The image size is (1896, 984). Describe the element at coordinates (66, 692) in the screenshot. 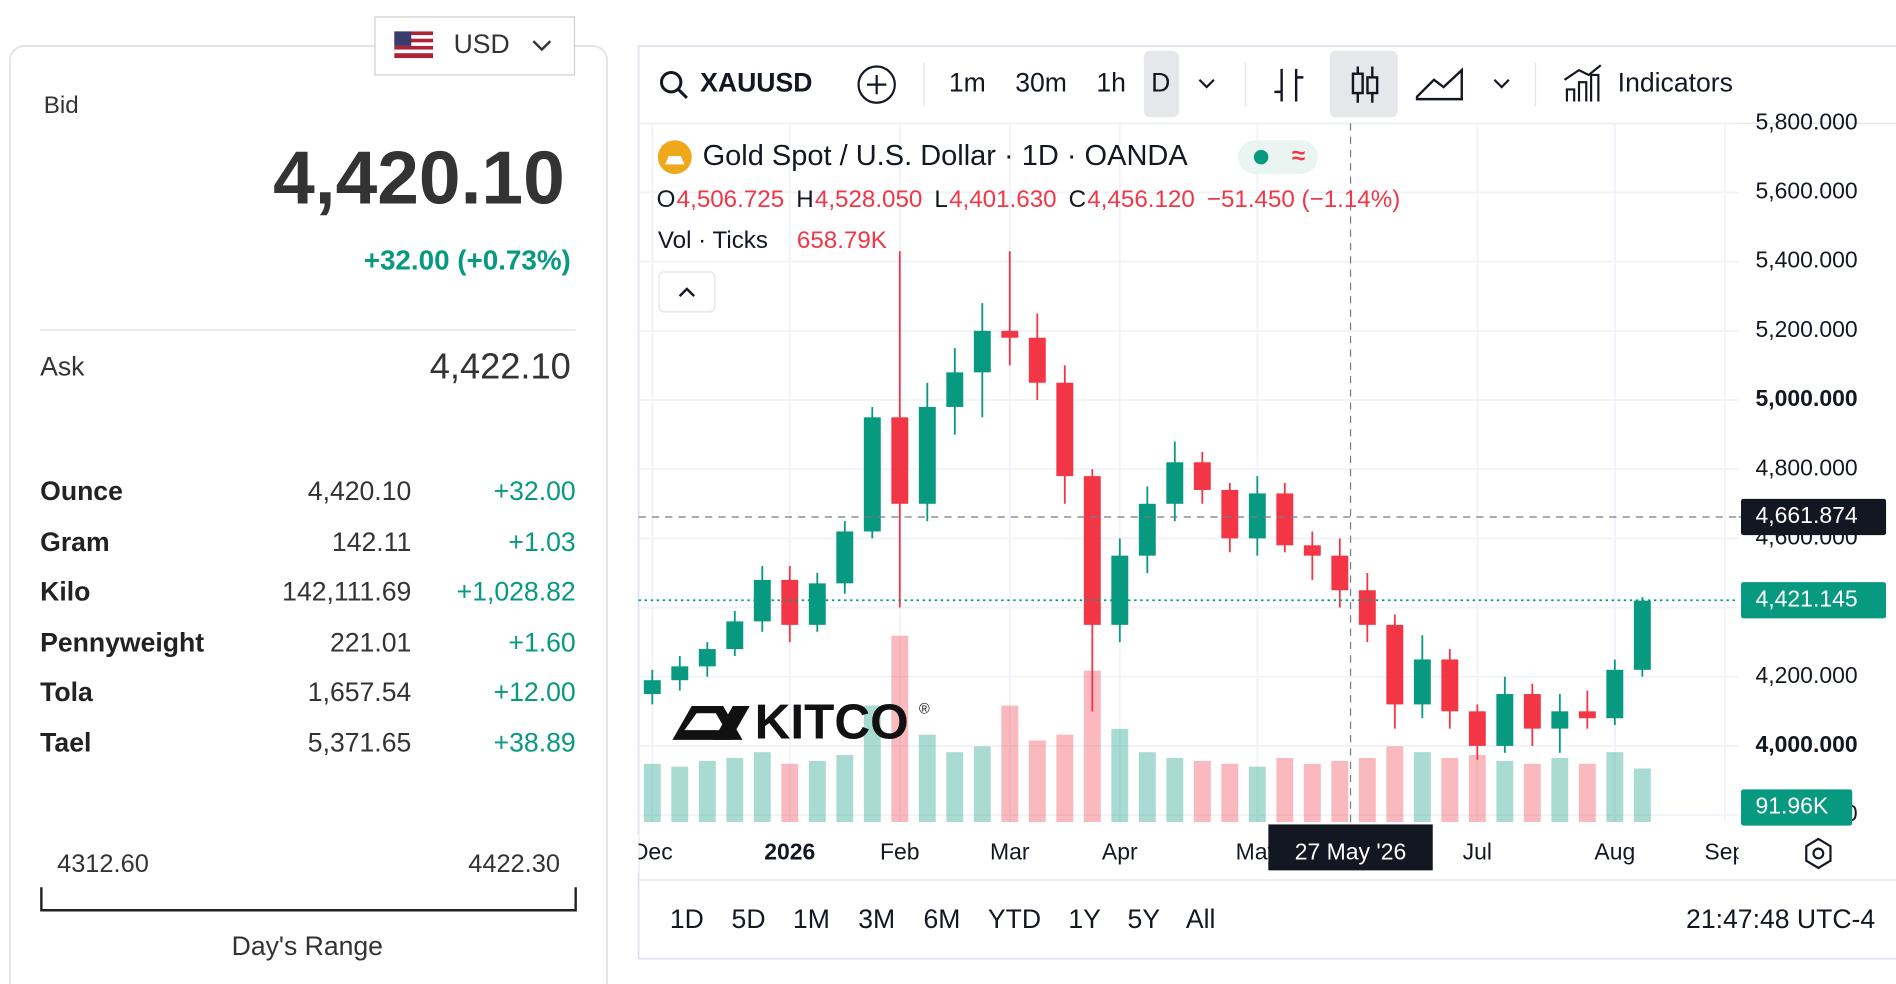

I see `unit-name: Tola` at that location.